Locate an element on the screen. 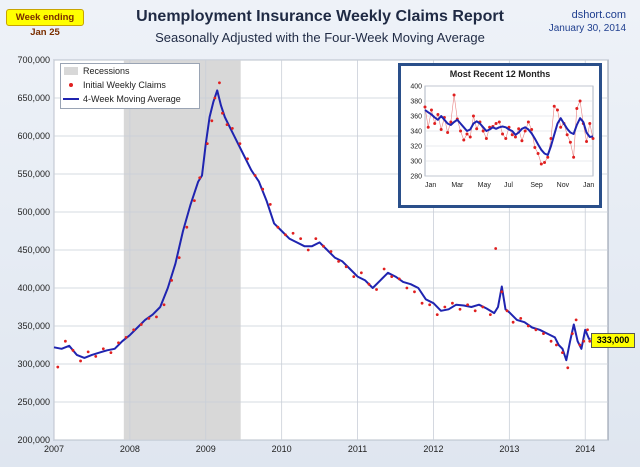 The height and width of the screenshot is (467, 640). inset-x-tick-label: Mar is located at coordinates (457, 185).